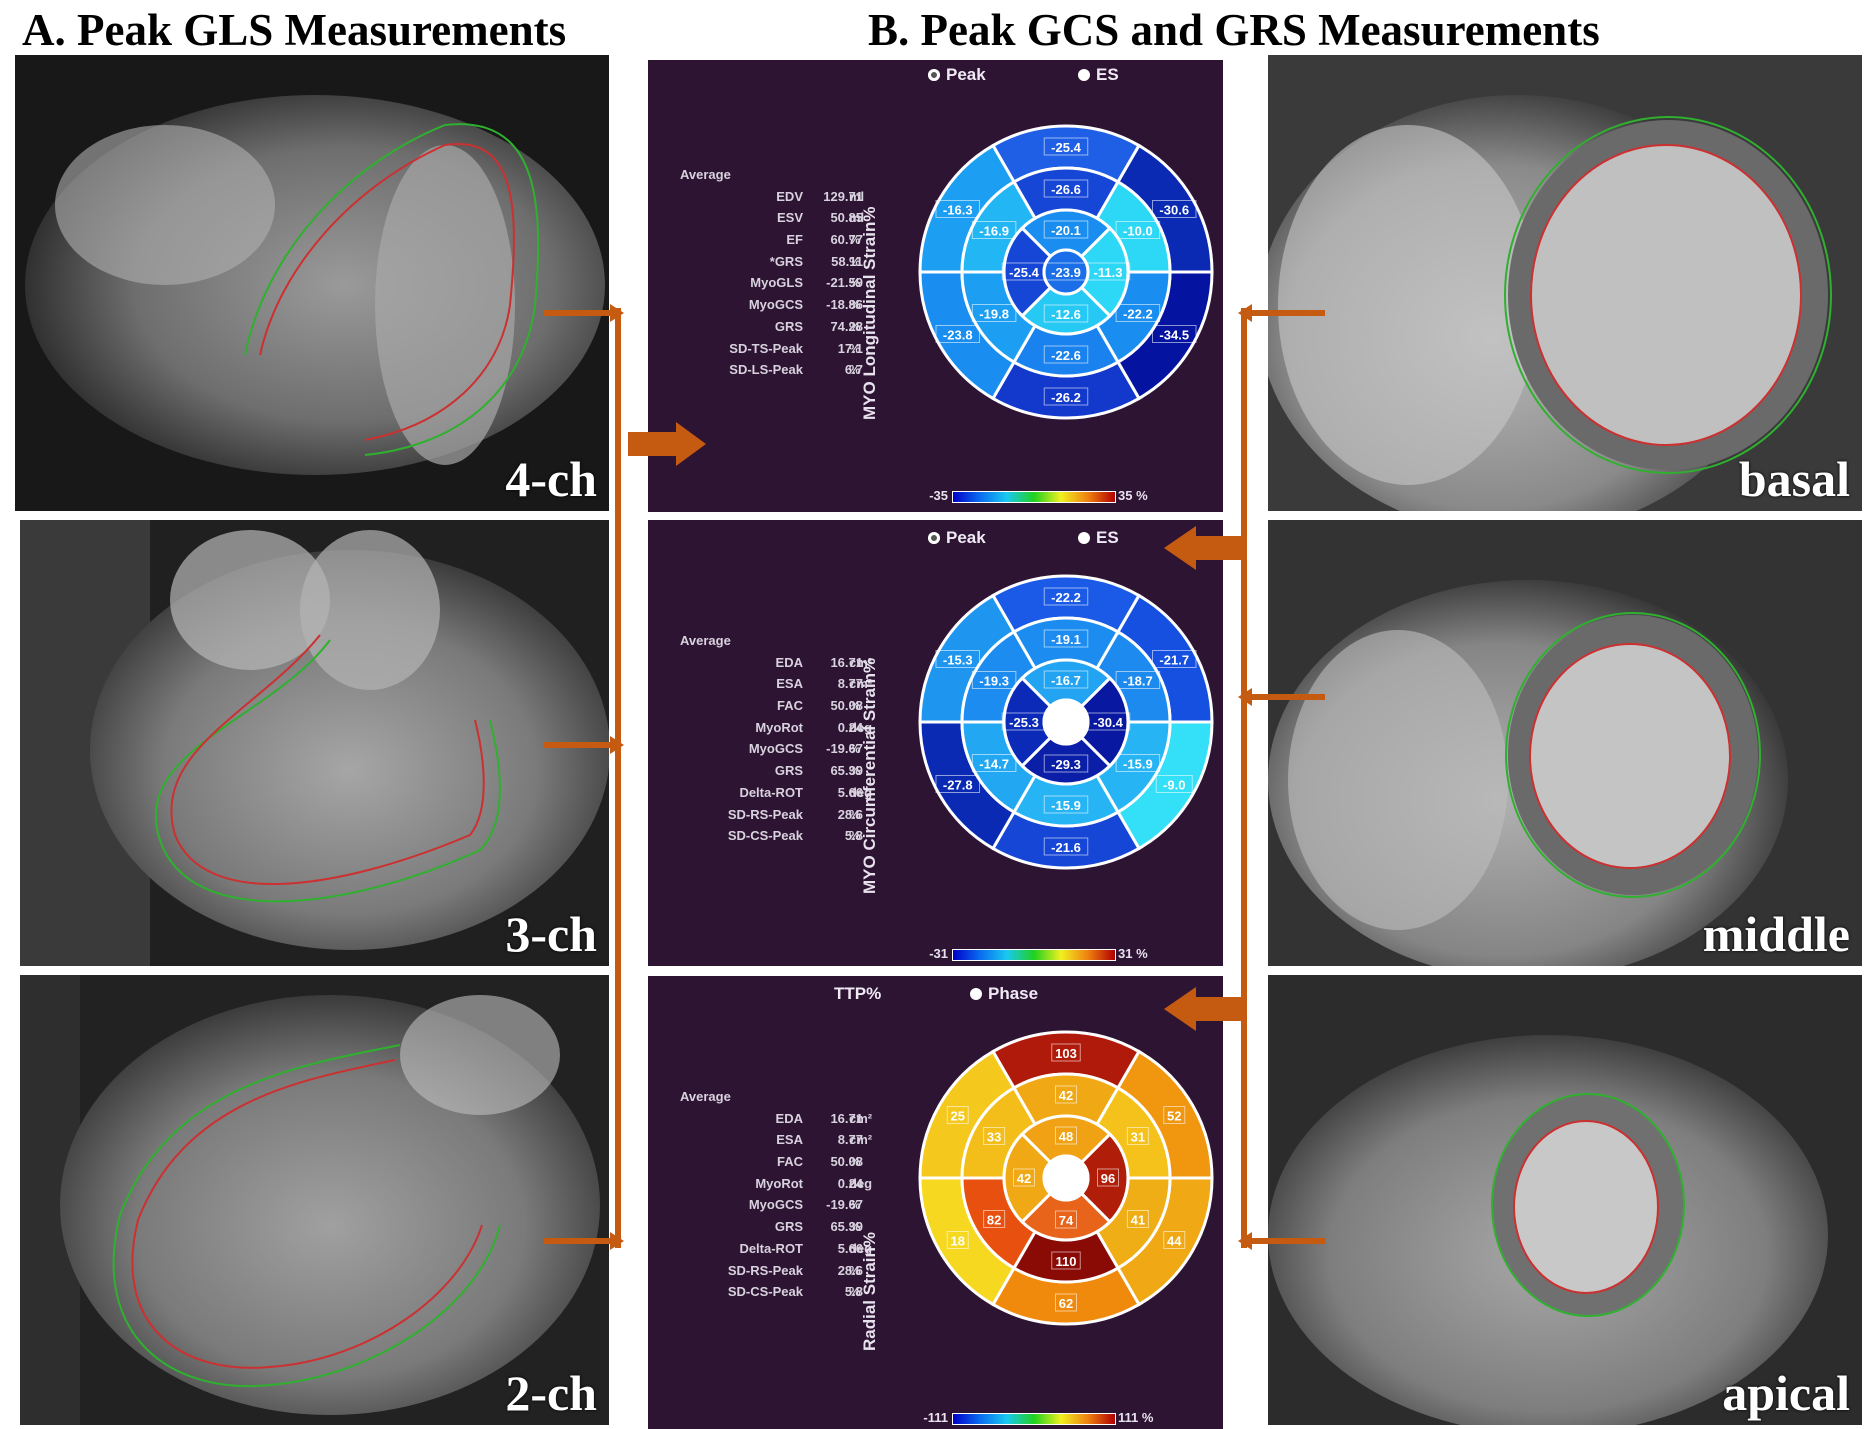 Image resolution: width=1867 pixels, height=1429 pixels. Describe the element at coordinates (846, 240) in the screenshot. I see `stat-value: 60.77` at that location.